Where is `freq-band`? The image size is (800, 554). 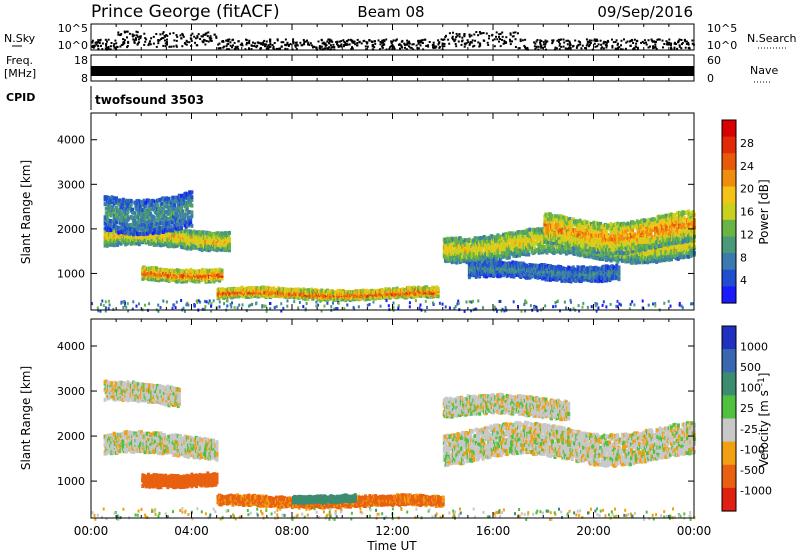 freq-band is located at coordinates (392, 71).